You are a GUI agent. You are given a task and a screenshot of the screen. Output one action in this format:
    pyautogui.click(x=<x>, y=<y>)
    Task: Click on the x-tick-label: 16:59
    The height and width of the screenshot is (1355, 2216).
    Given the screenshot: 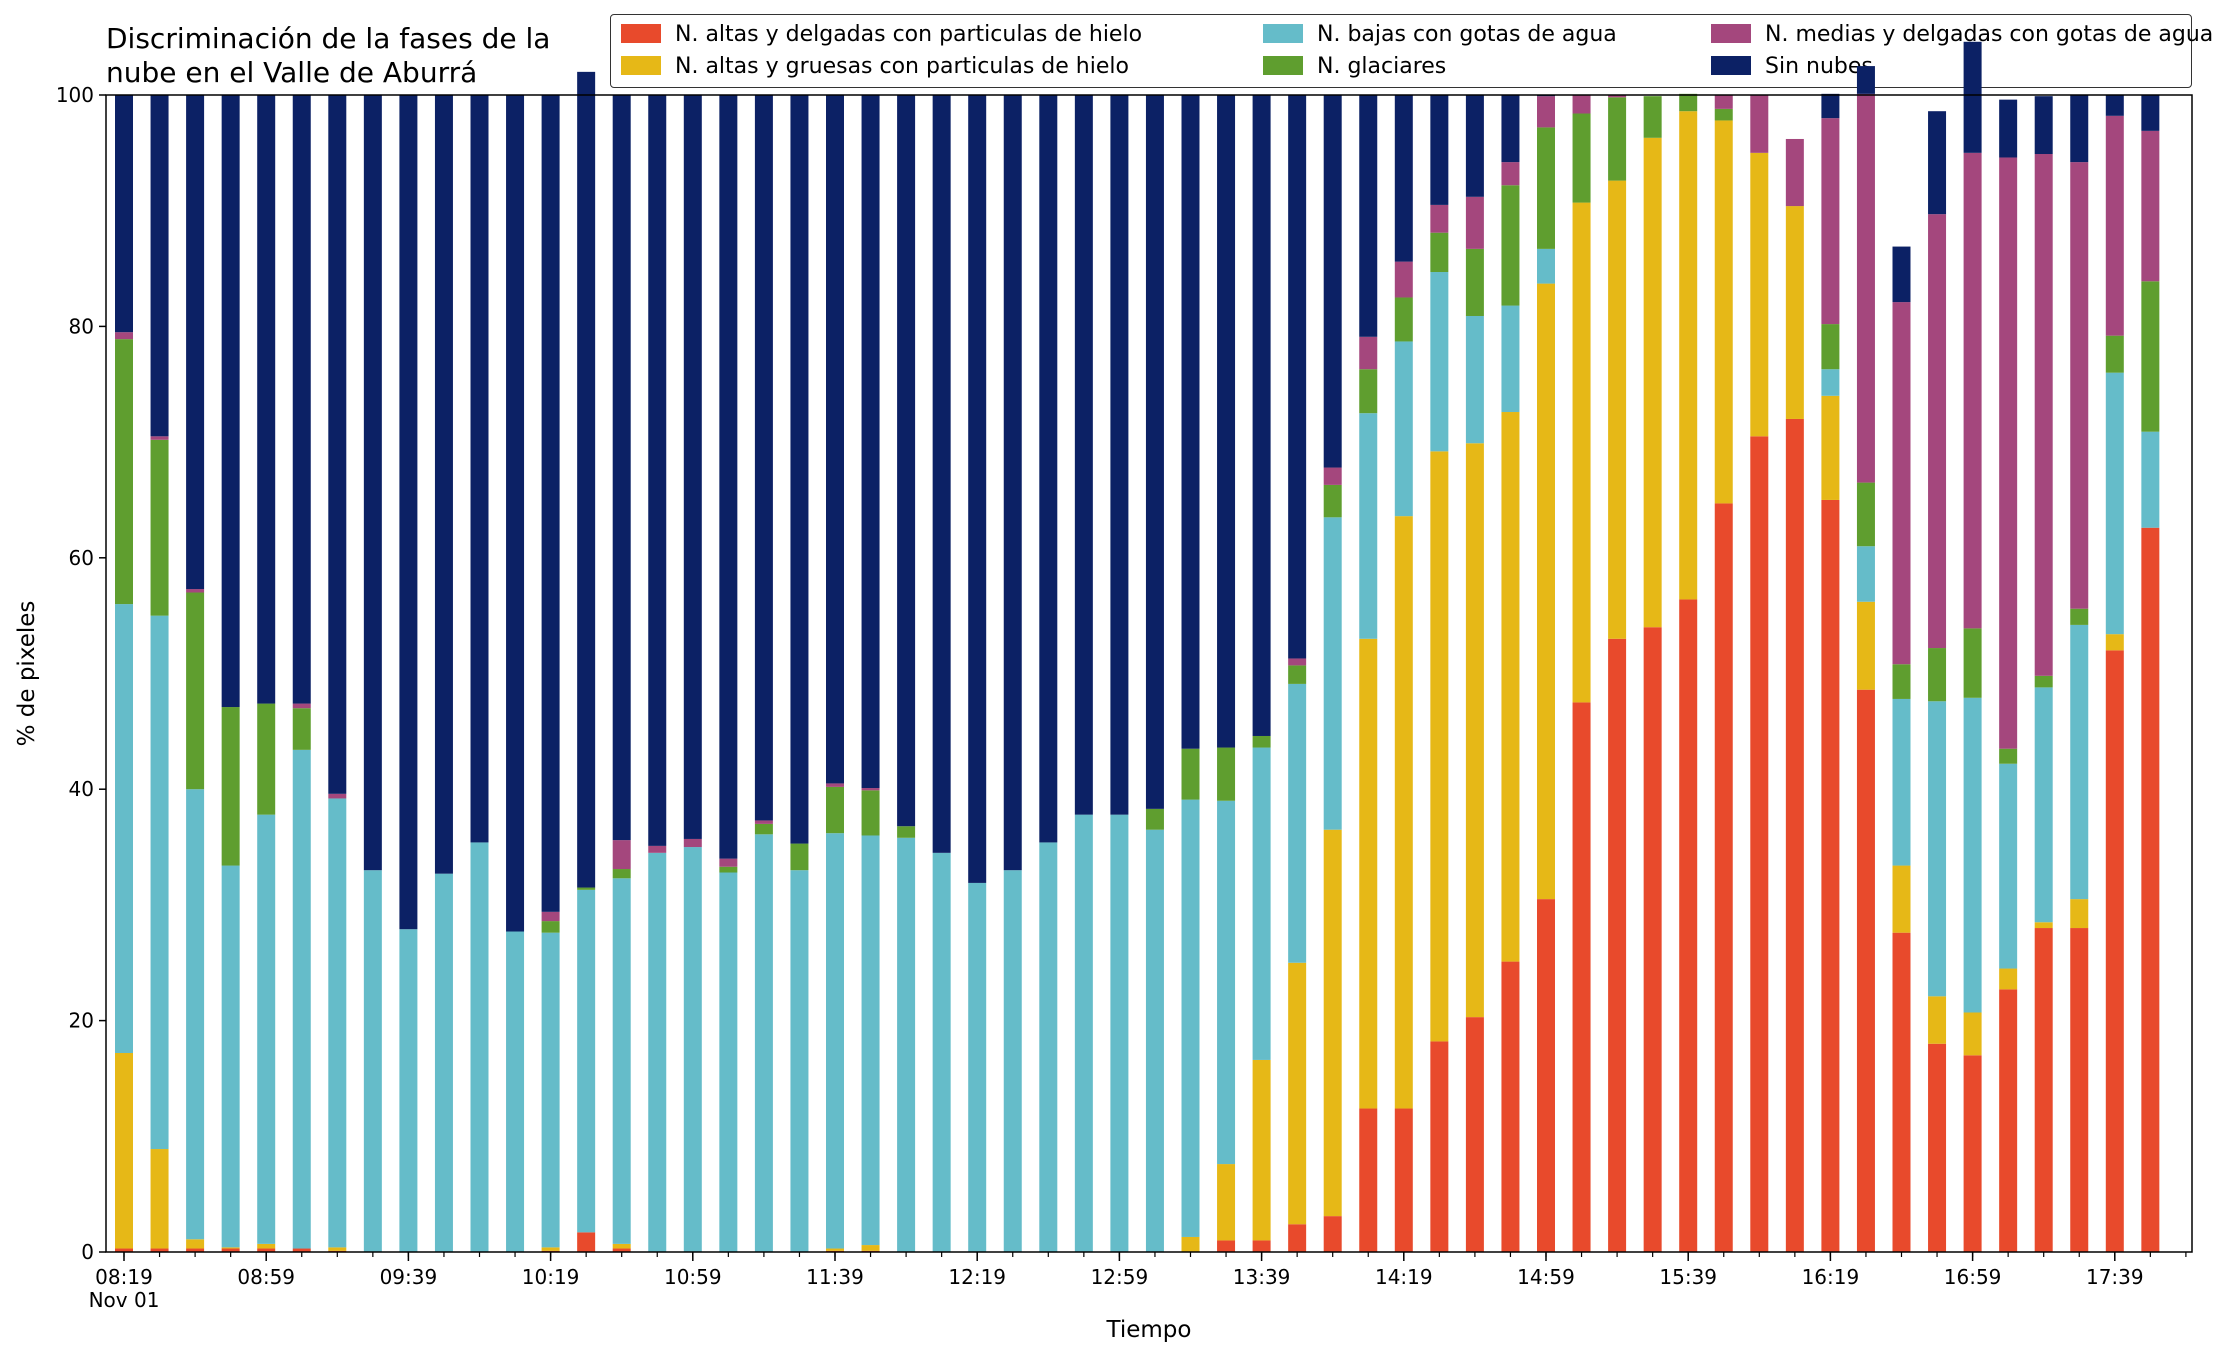 What is the action you would take?
    pyautogui.click(x=1973, y=1277)
    